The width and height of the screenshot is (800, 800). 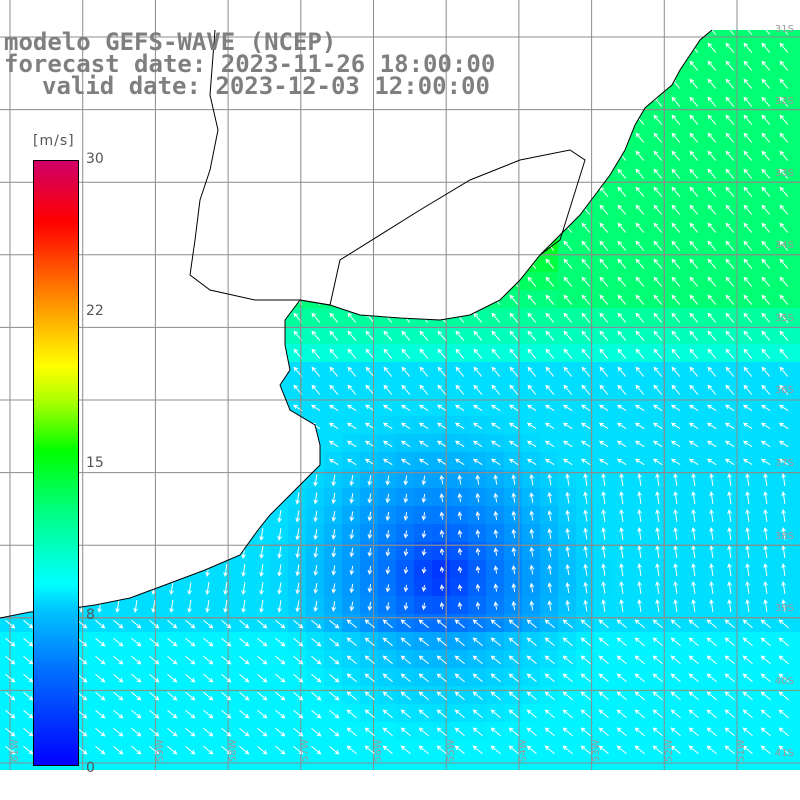 What do you see at coordinates (784, 101) in the screenshot?
I see `lat-label: 32S` at bounding box center [784, 101].